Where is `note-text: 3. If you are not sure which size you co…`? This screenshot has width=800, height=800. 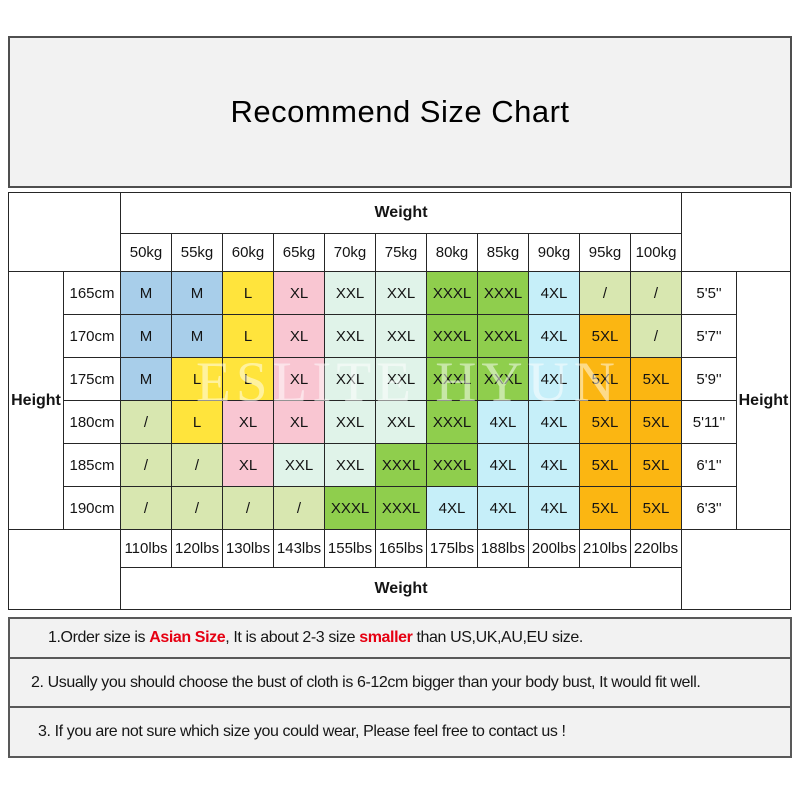
note-text: 3. If you are not sure which size you co… is located at coordinates (302, 731).